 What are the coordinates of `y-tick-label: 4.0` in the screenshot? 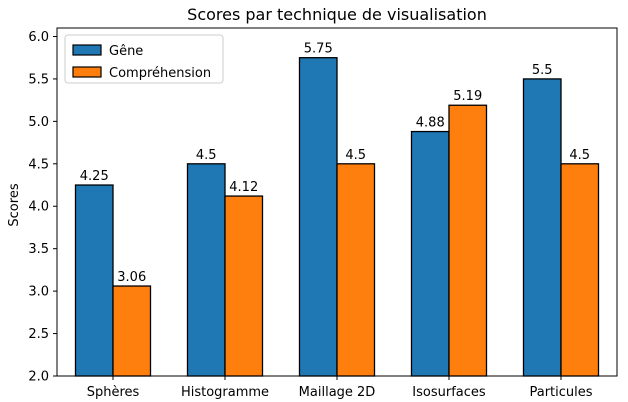 It's located at (38, 207).